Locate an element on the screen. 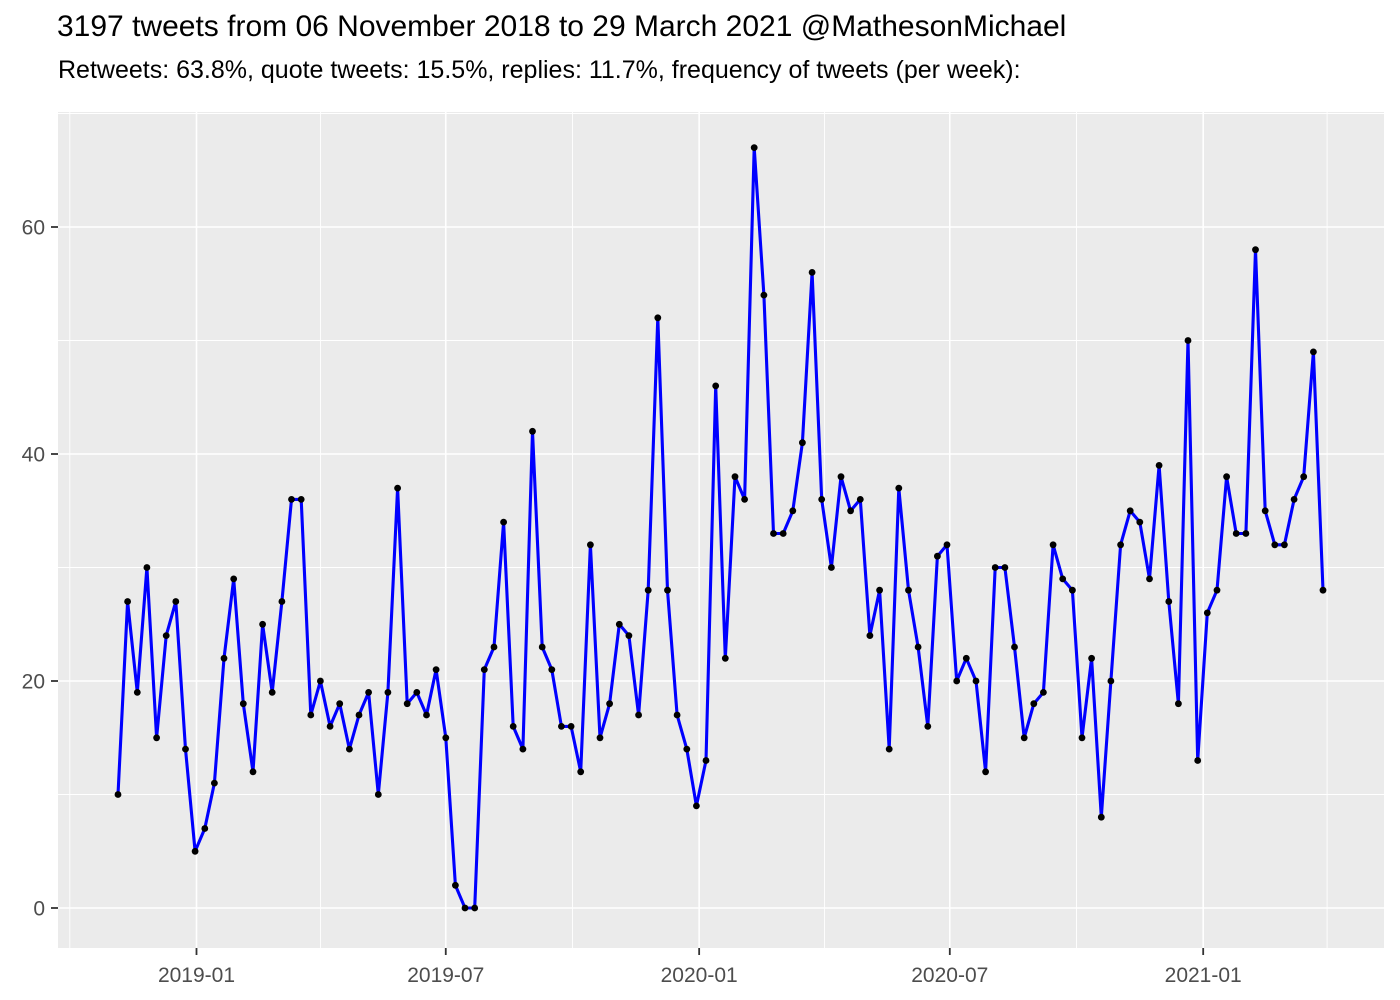 Image resolution: width=1400 pixels, height=1000 pixels. svg-text: 2020-01 is located at coordinates (699, 975).